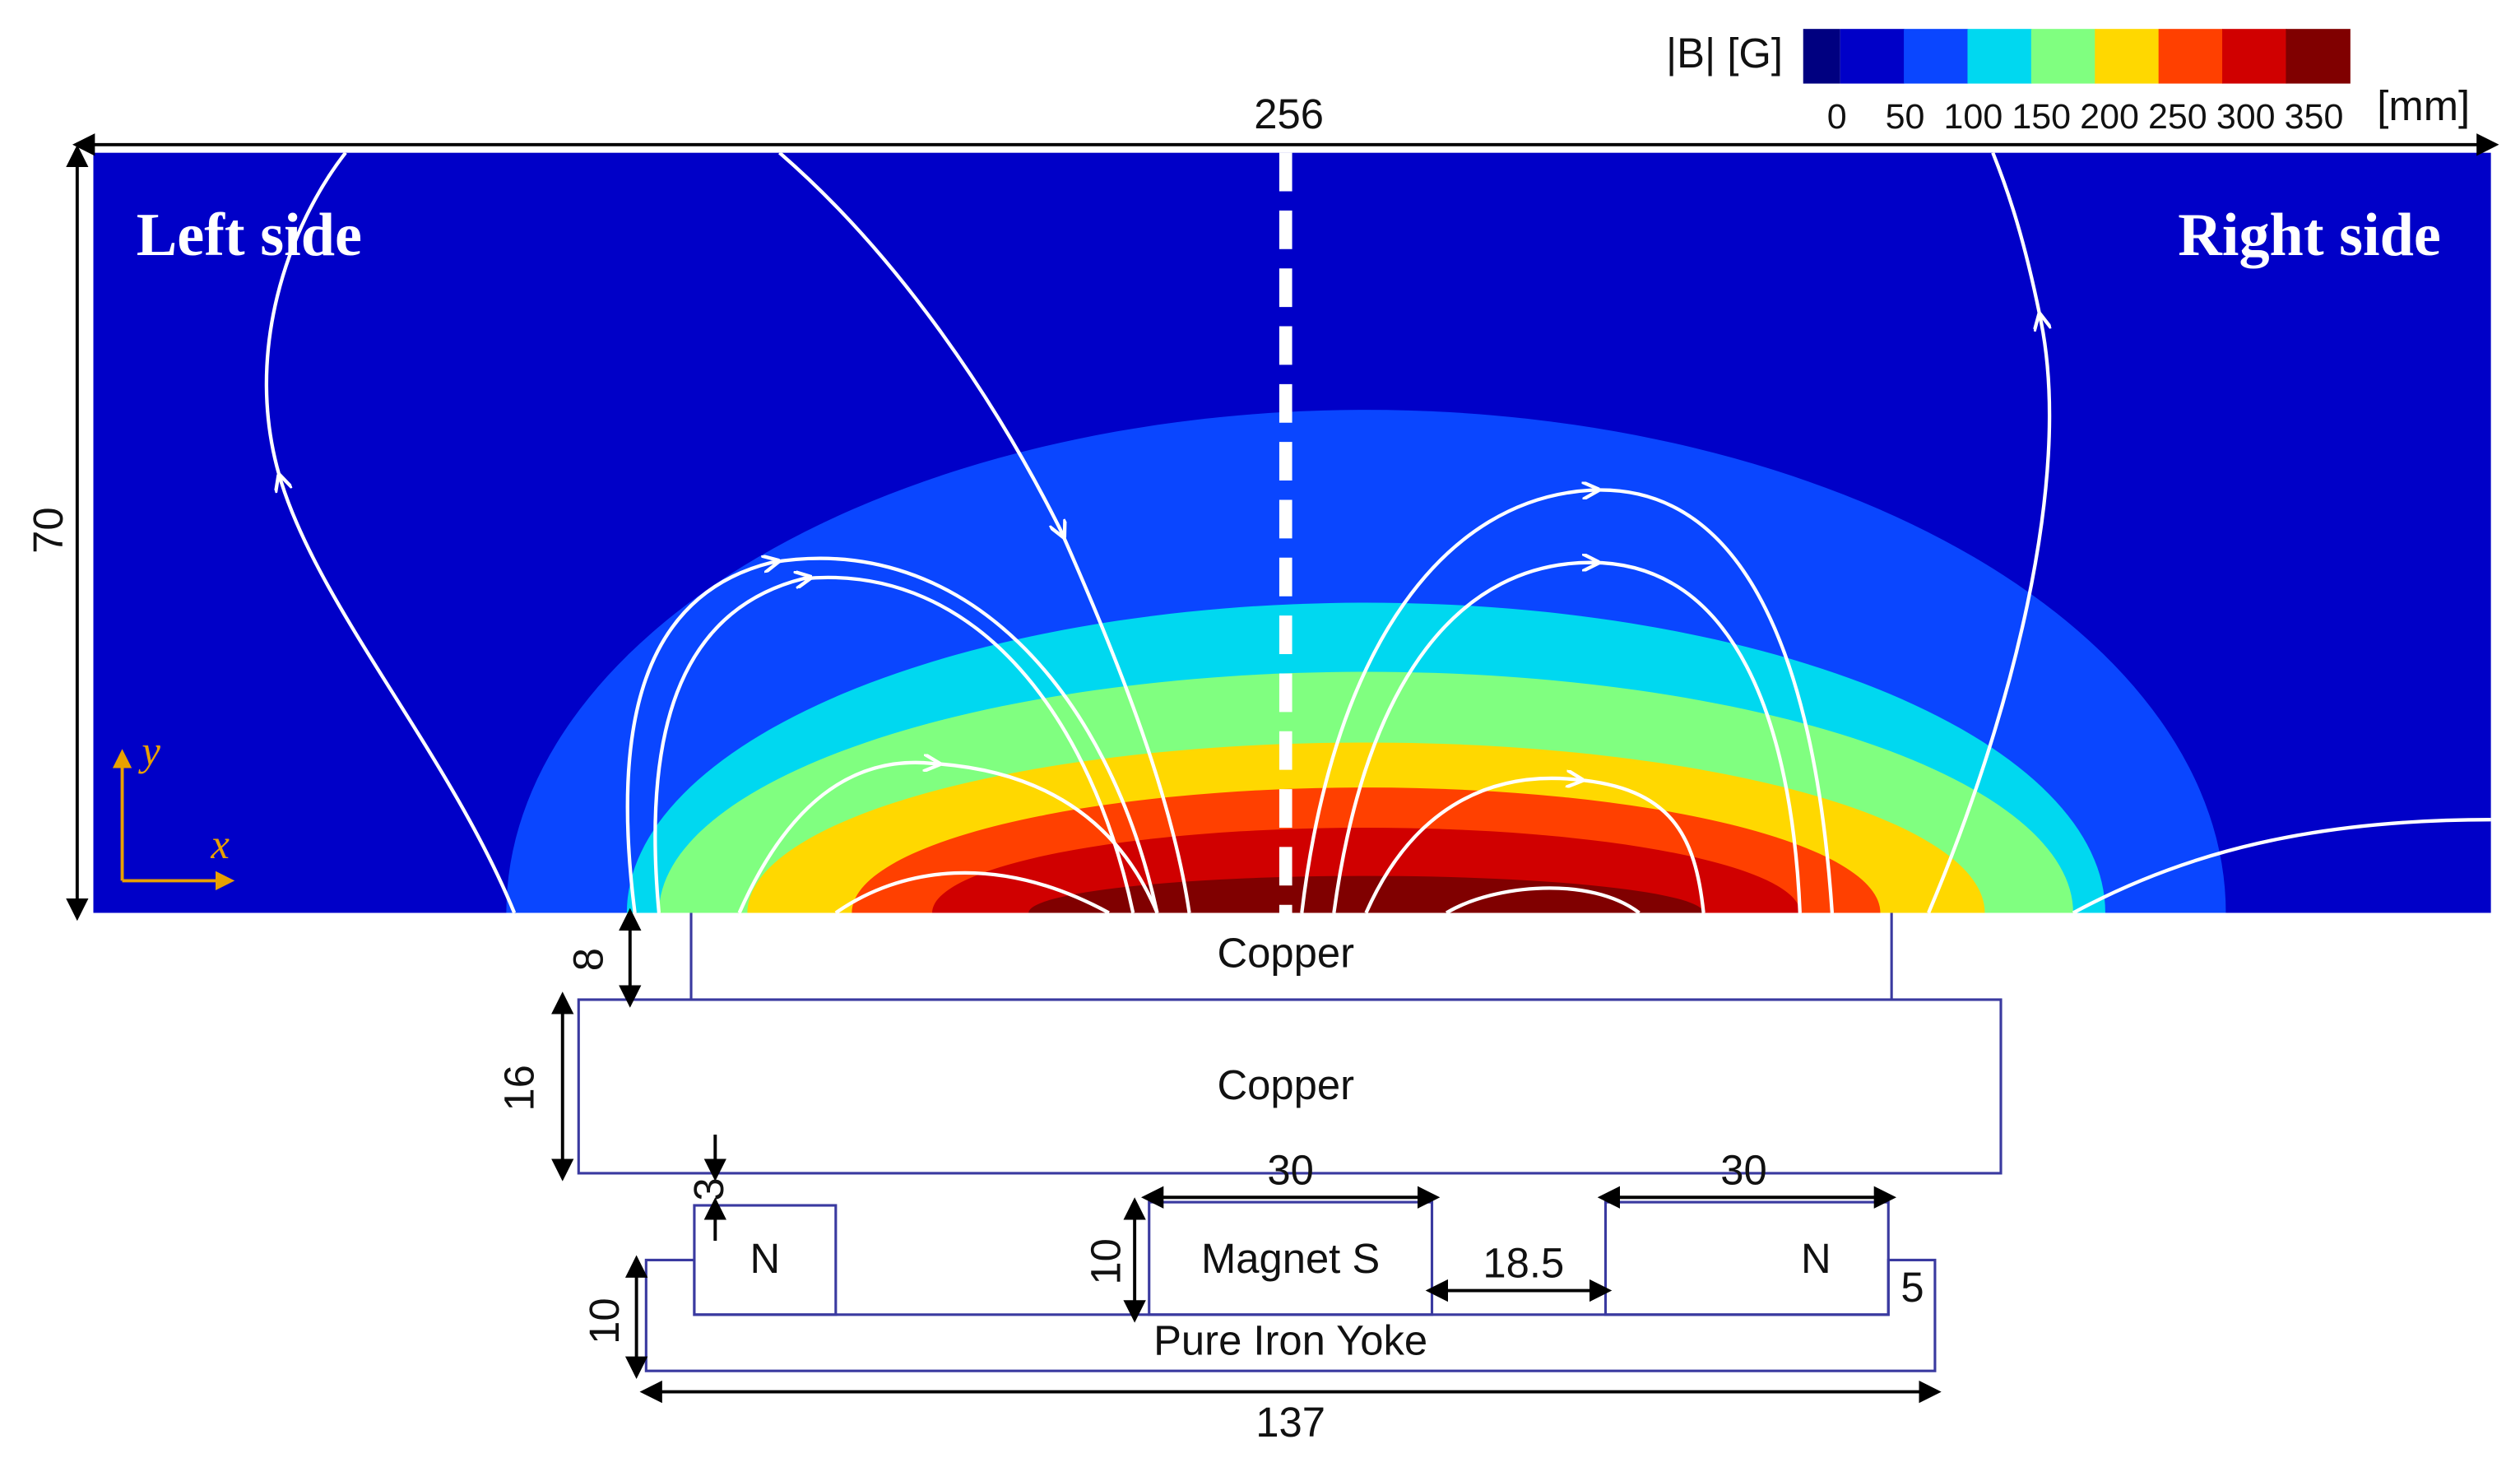 The height and width of the screenshot is (1481, 2520). I want to click on yoke-label: Pure Iron Yoke, so click(1290, 1339).